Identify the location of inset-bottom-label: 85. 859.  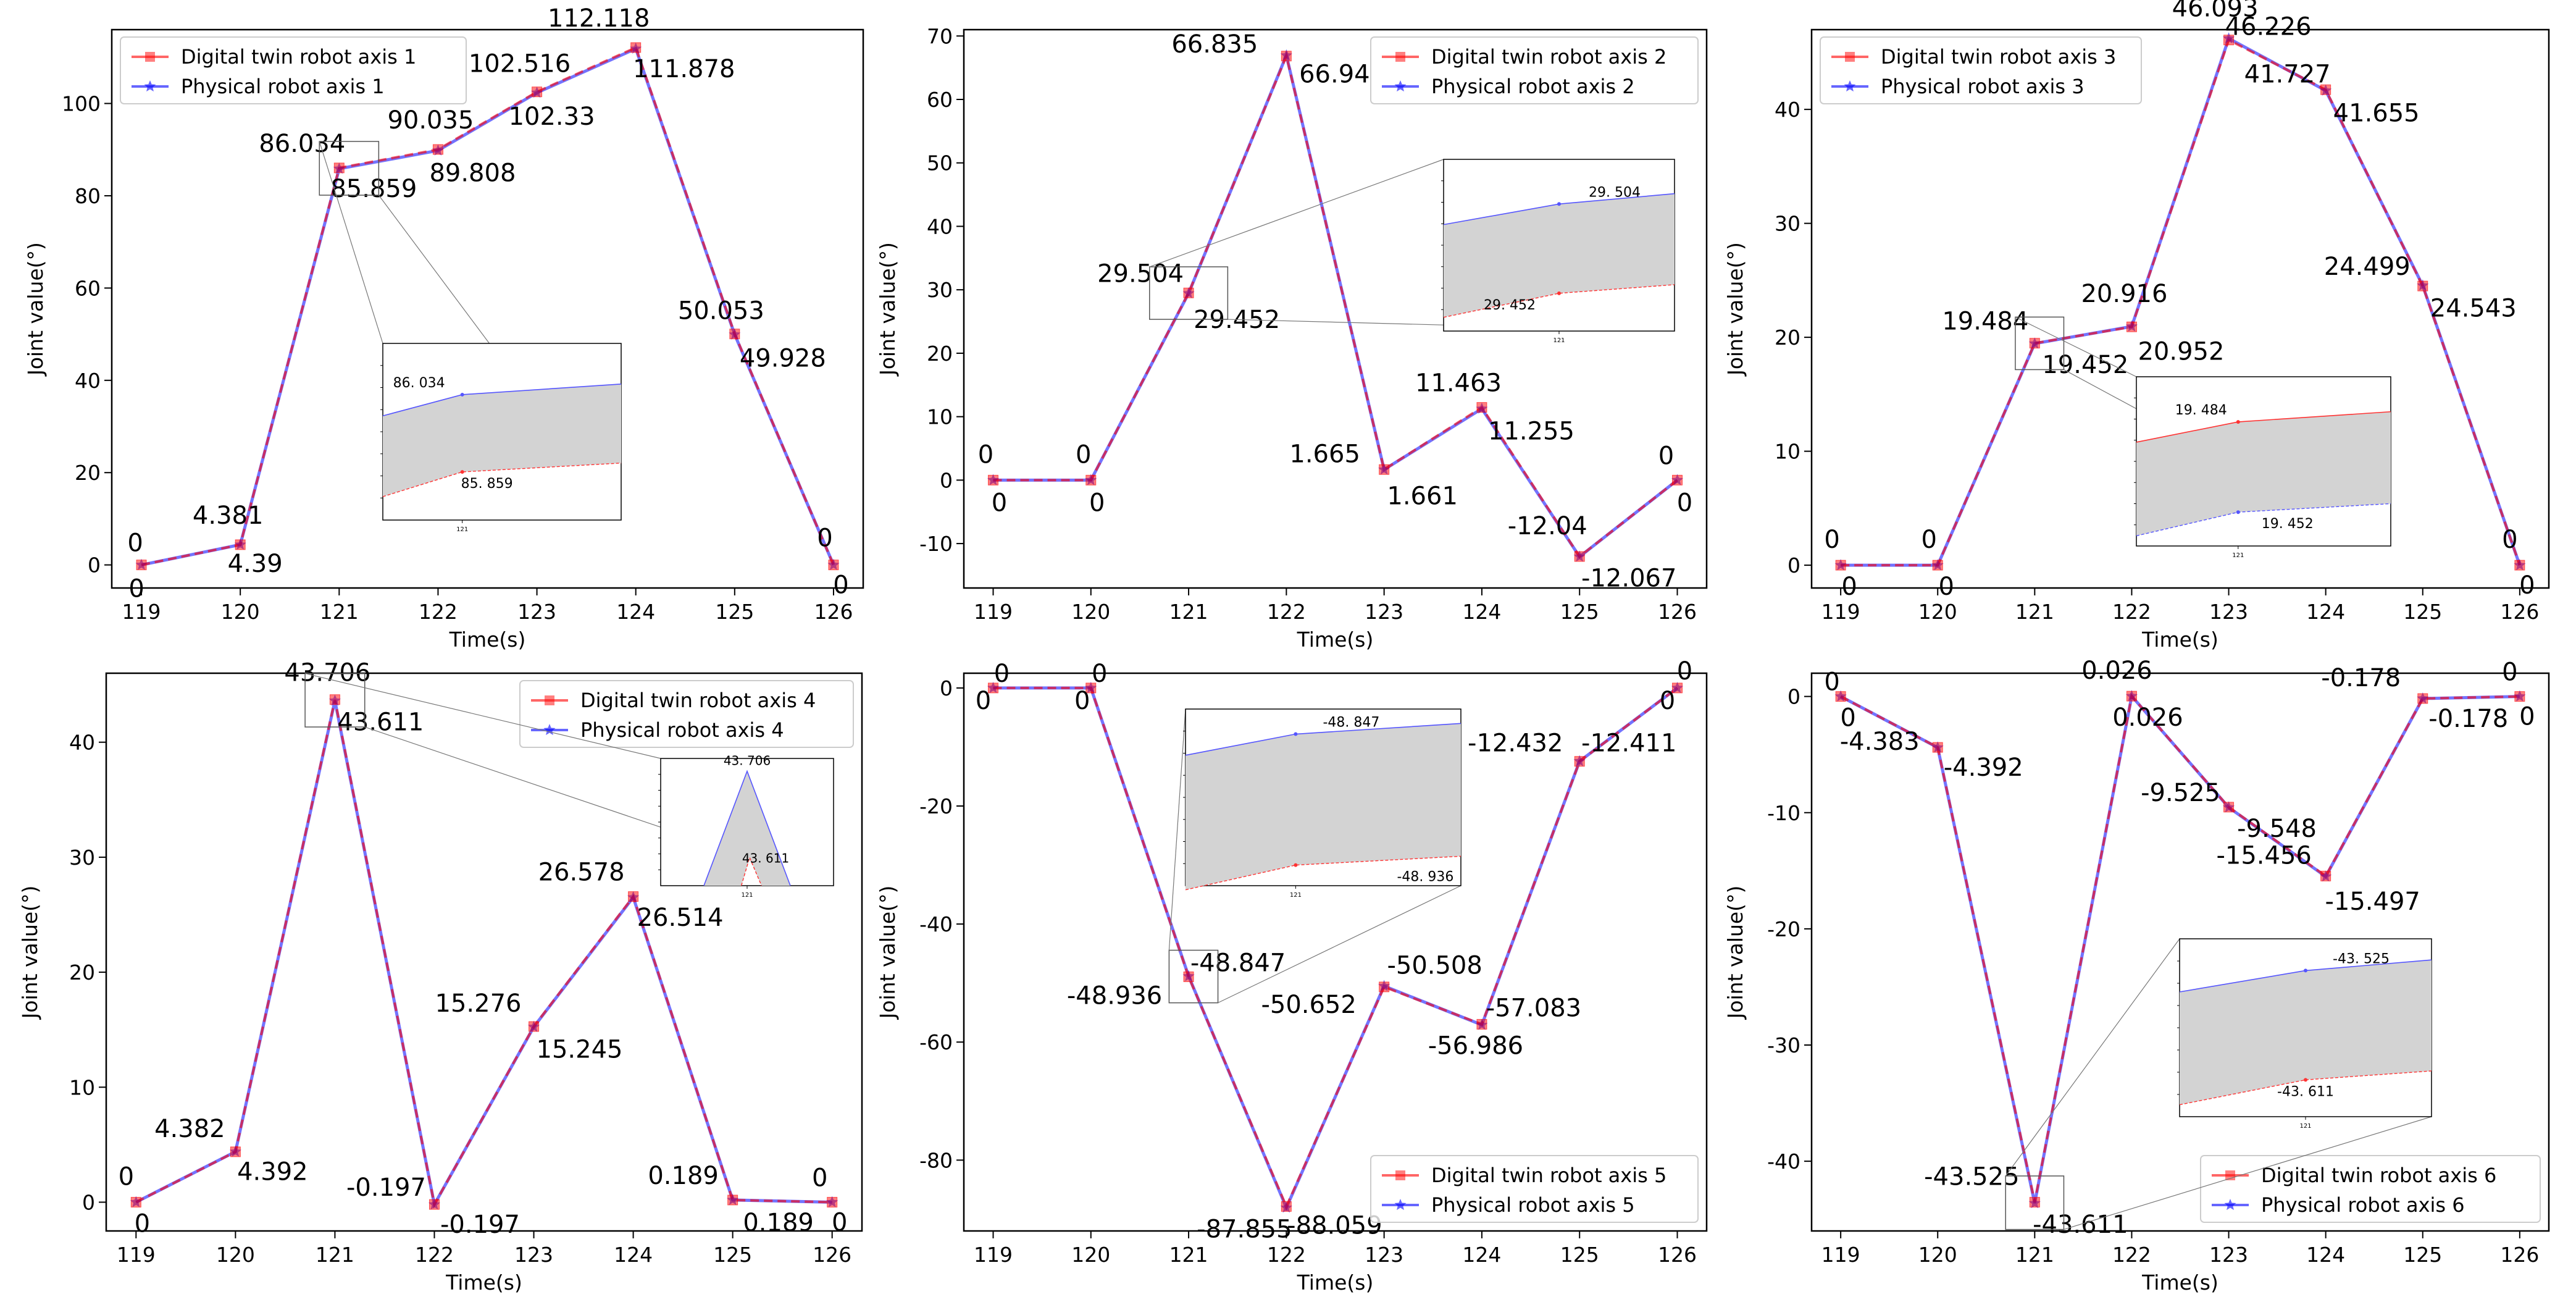
(487, 484).